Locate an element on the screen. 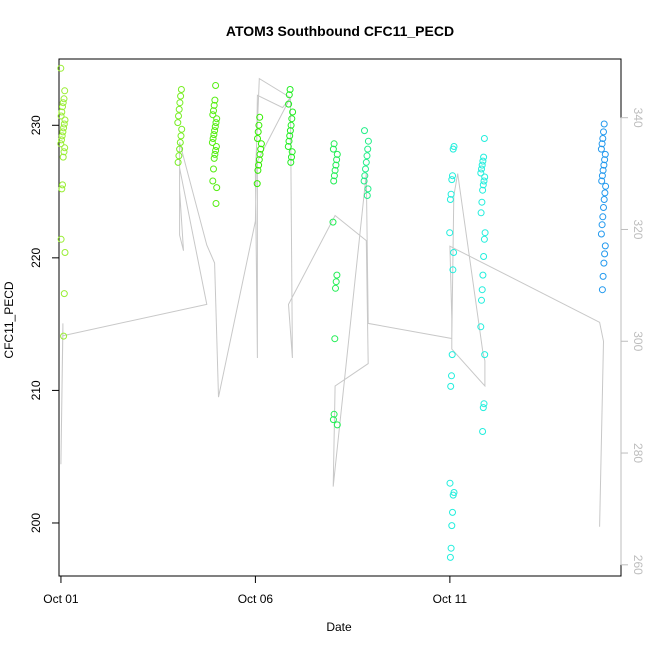 This screenshot has height=650, width=650. x-tick-label: Oct 01 is located at coordinates (61, 599).